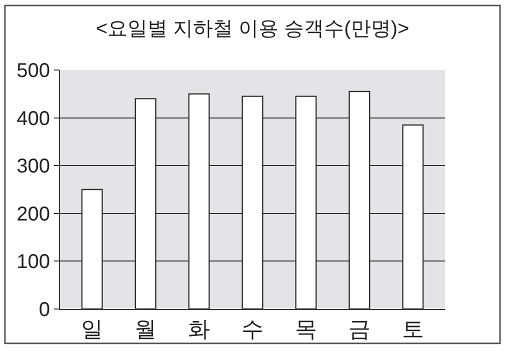 Image resolution: width=505 pixels, height=353 pixels. I want to click on y-tick-label: 300, so click(33, 167).